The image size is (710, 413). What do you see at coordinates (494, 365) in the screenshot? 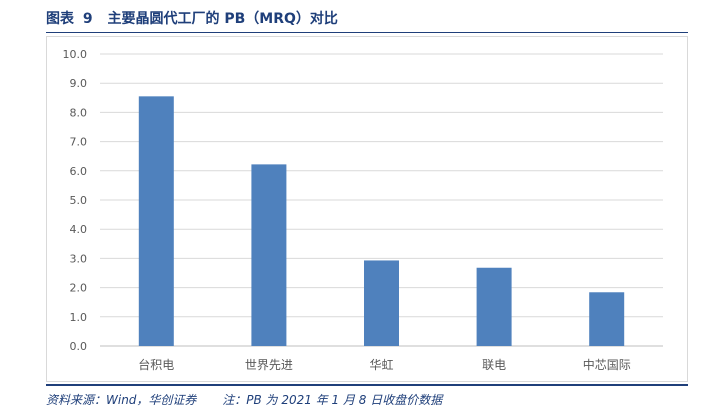
I see `x-tick-label: 联电` at bounding box center [494, 365].